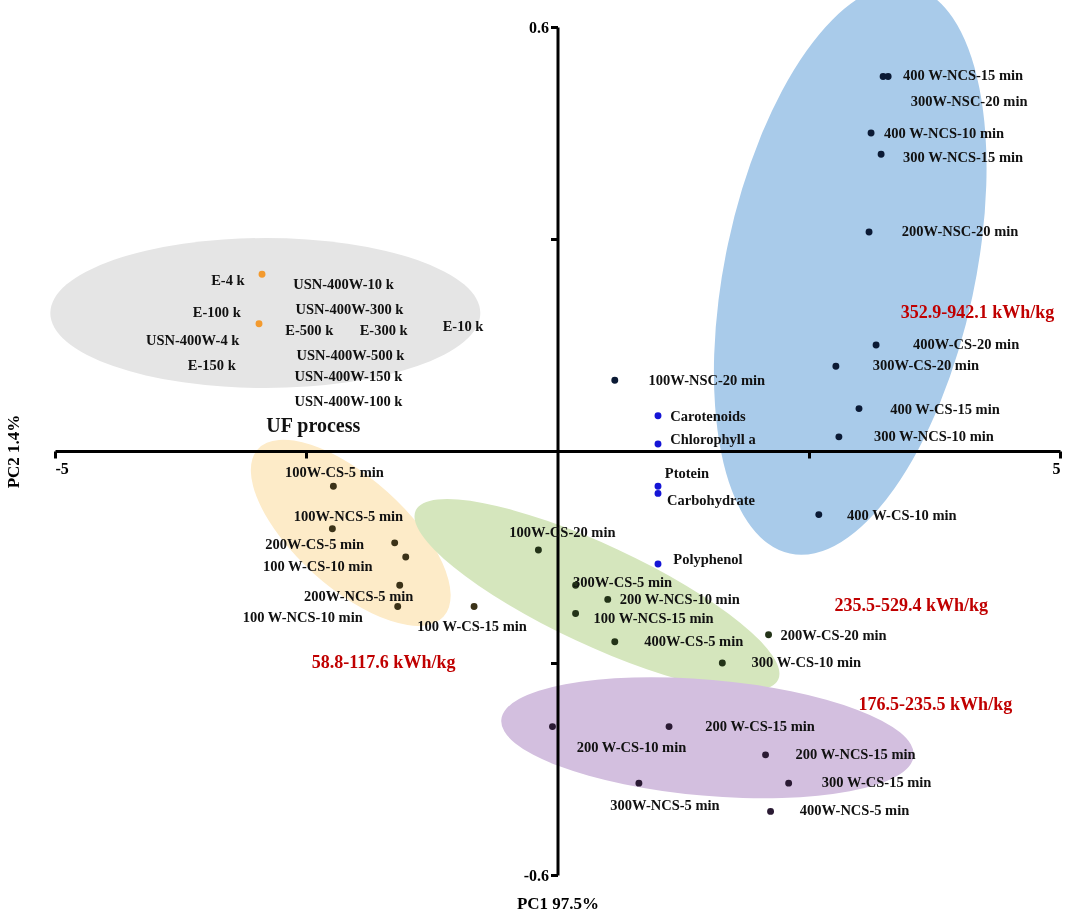 This screenshot has width=1068, height=920. What do you see at coordinates (911, 605) in the screenshot?
I see `annotation: 235.5-529.4 kWh/kg` at bounding box center [911, 605].